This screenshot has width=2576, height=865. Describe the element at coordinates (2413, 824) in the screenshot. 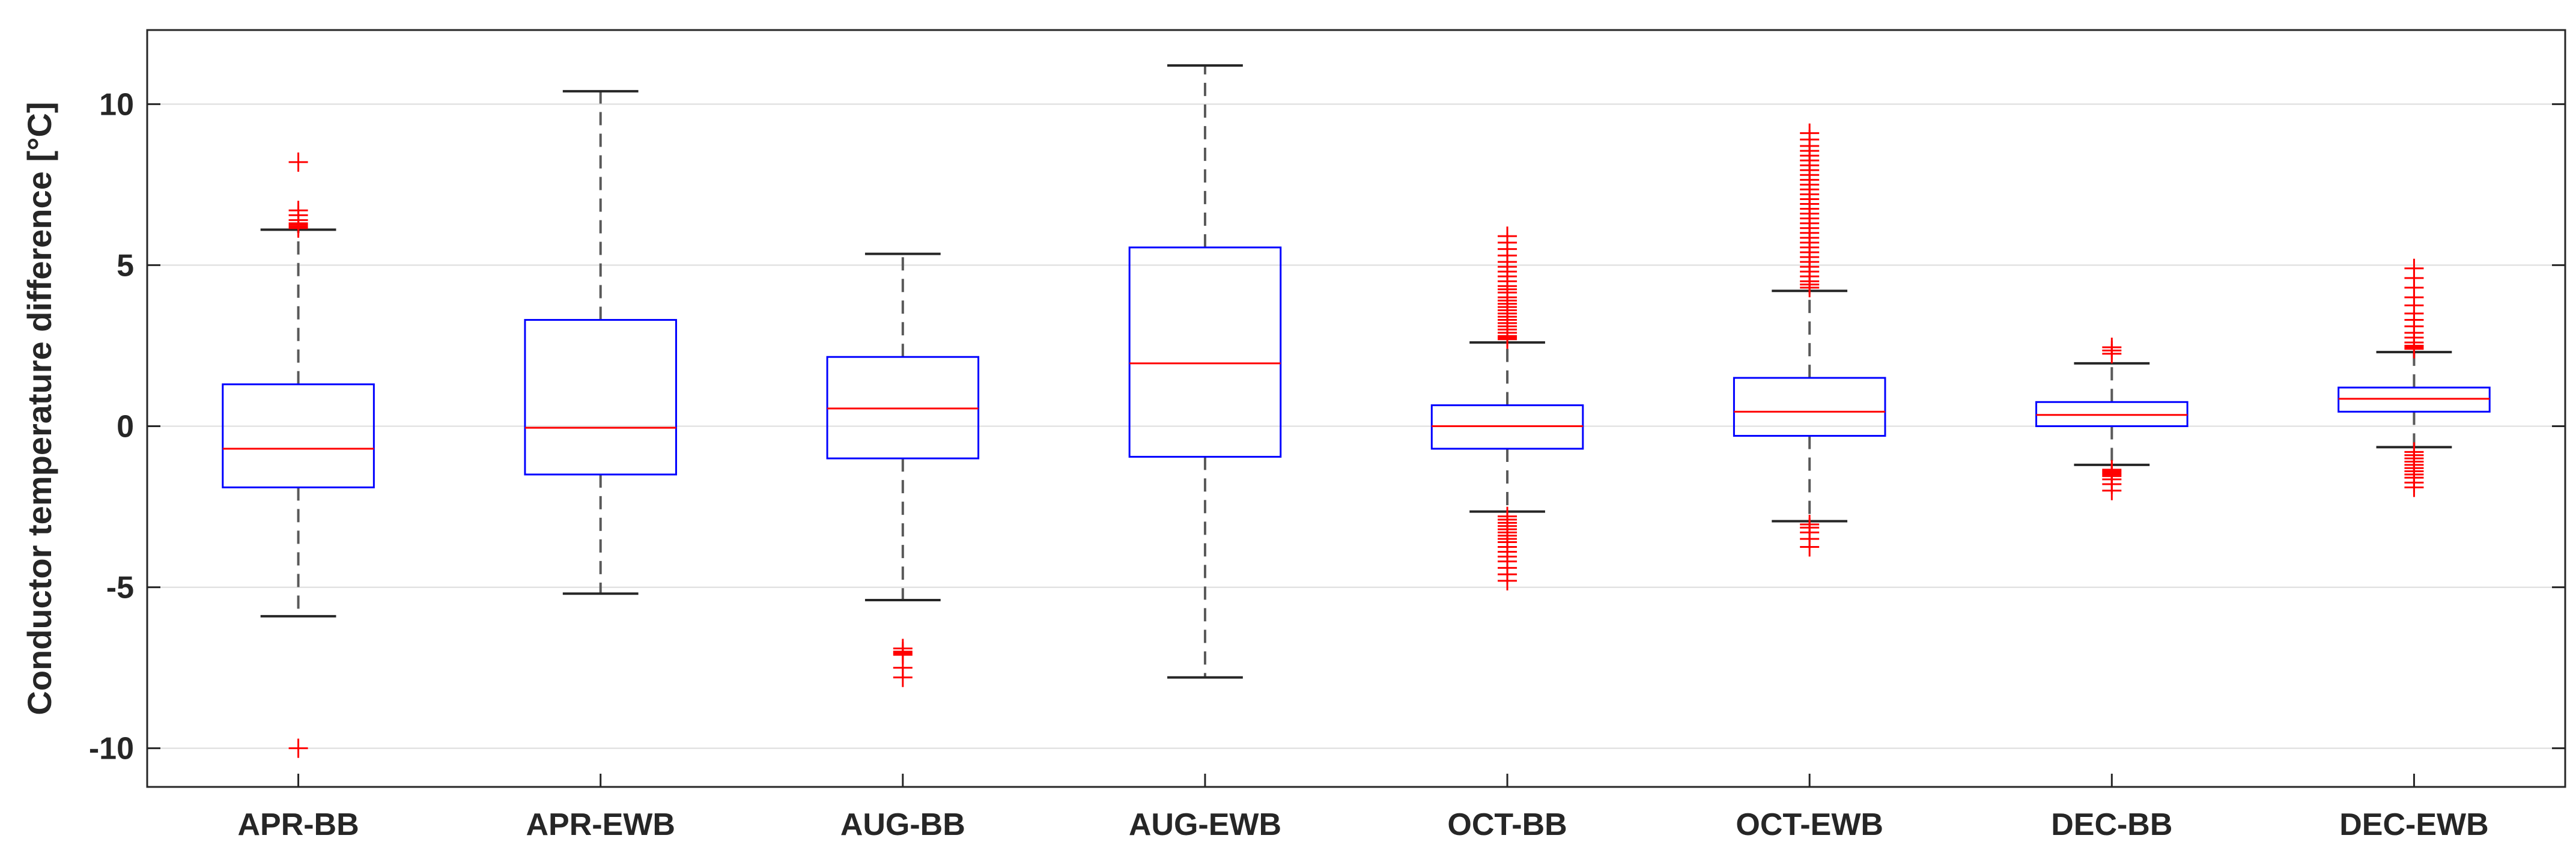

I see `x-tick-label: DEC-EWB` at that location.